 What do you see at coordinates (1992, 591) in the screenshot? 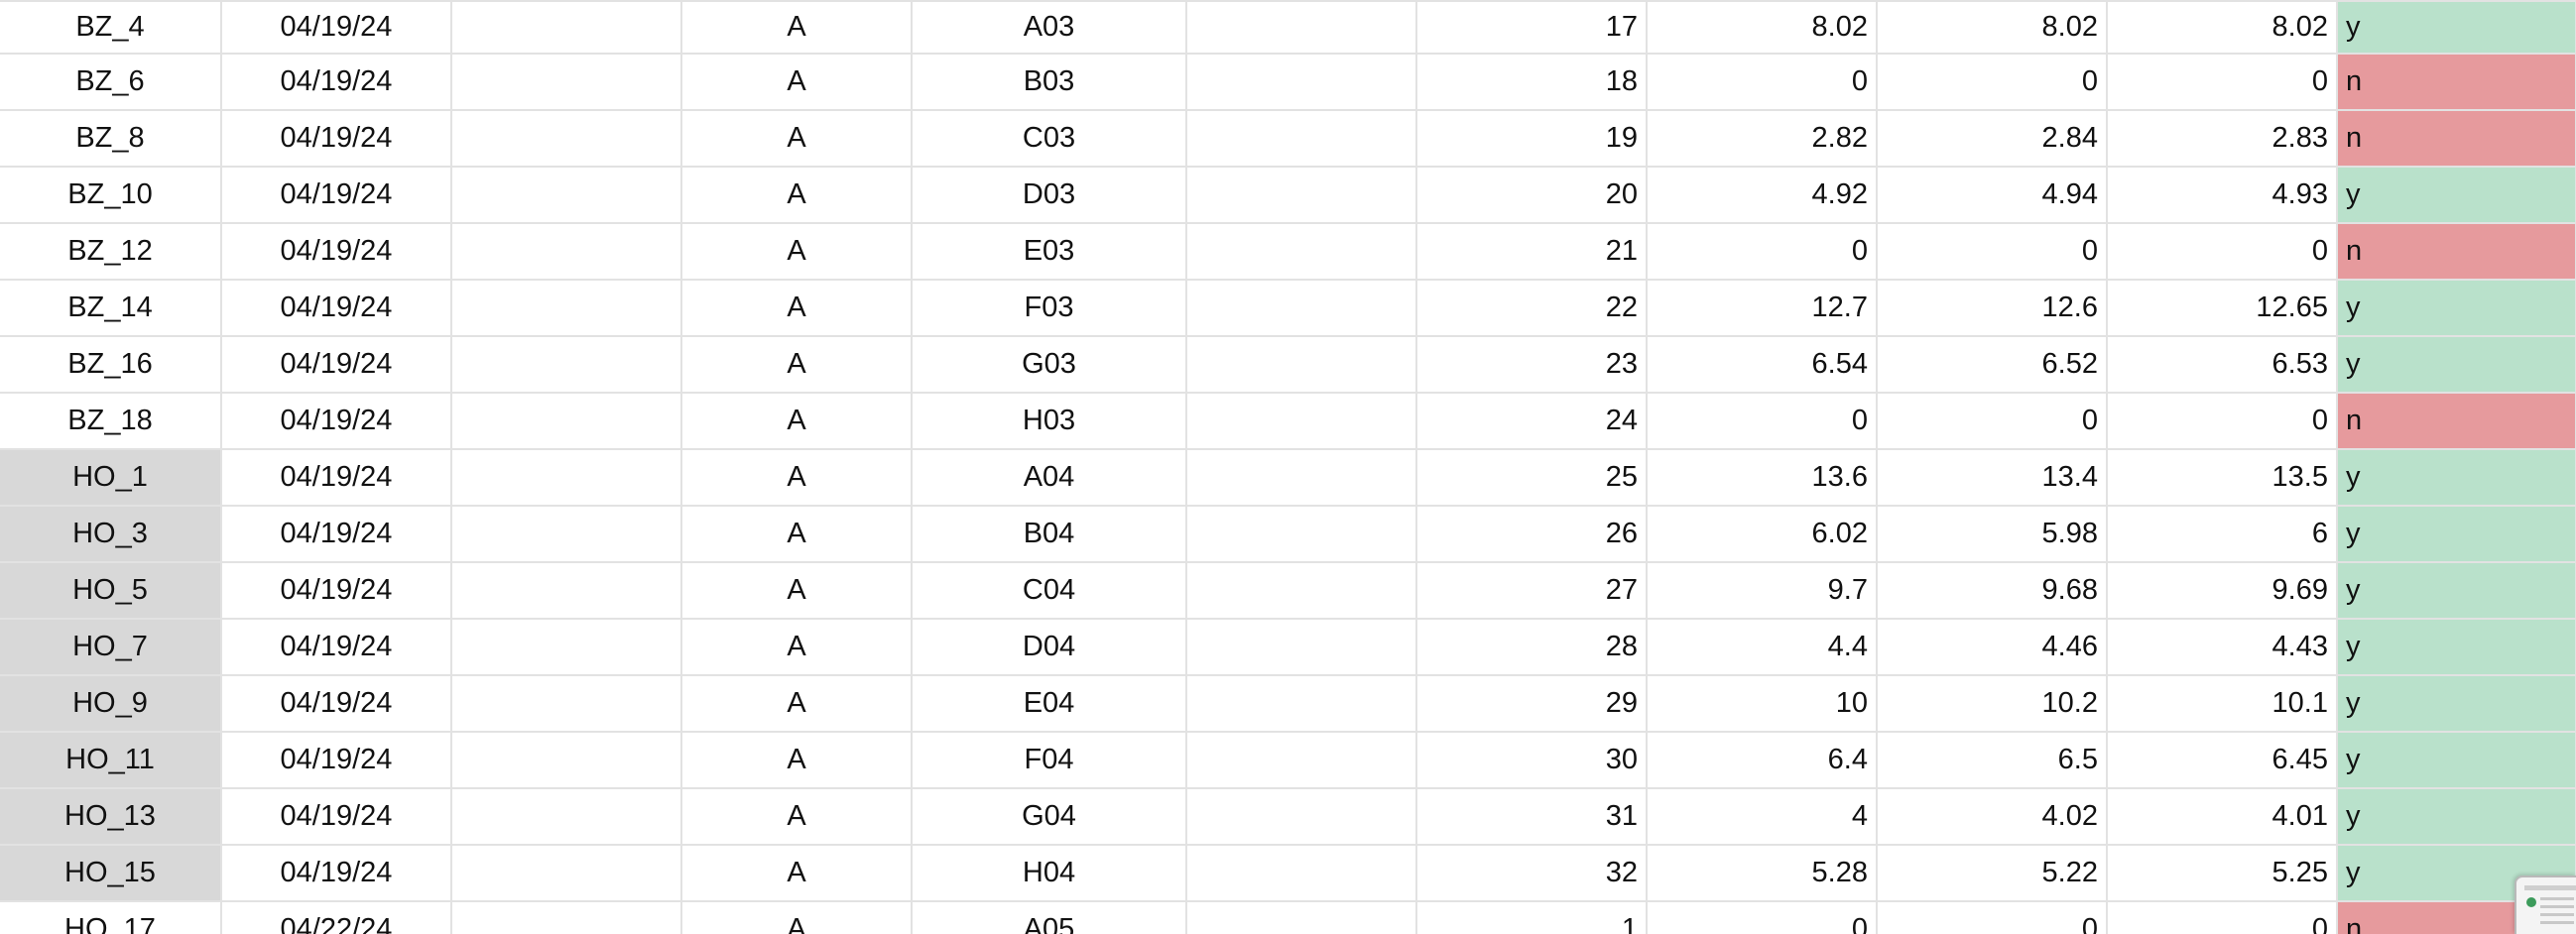
I see `cell-value-2: 9.68` at bounding box center [1992, 591].